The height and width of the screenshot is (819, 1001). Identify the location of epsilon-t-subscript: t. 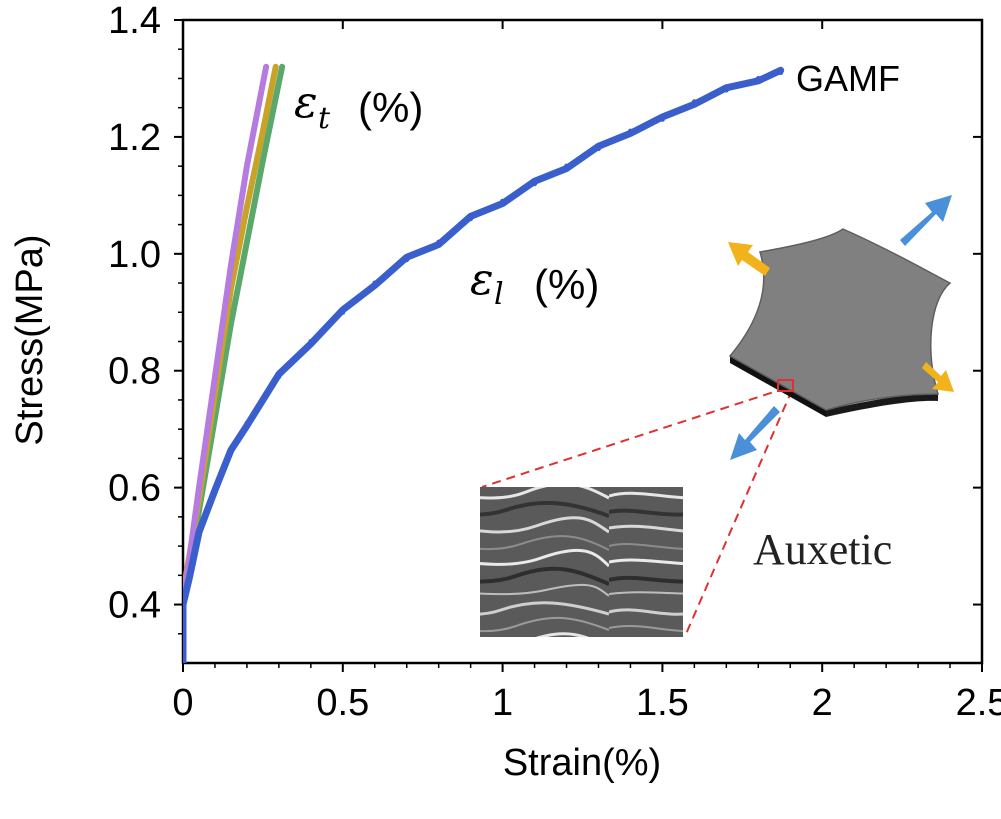
(324, 118).